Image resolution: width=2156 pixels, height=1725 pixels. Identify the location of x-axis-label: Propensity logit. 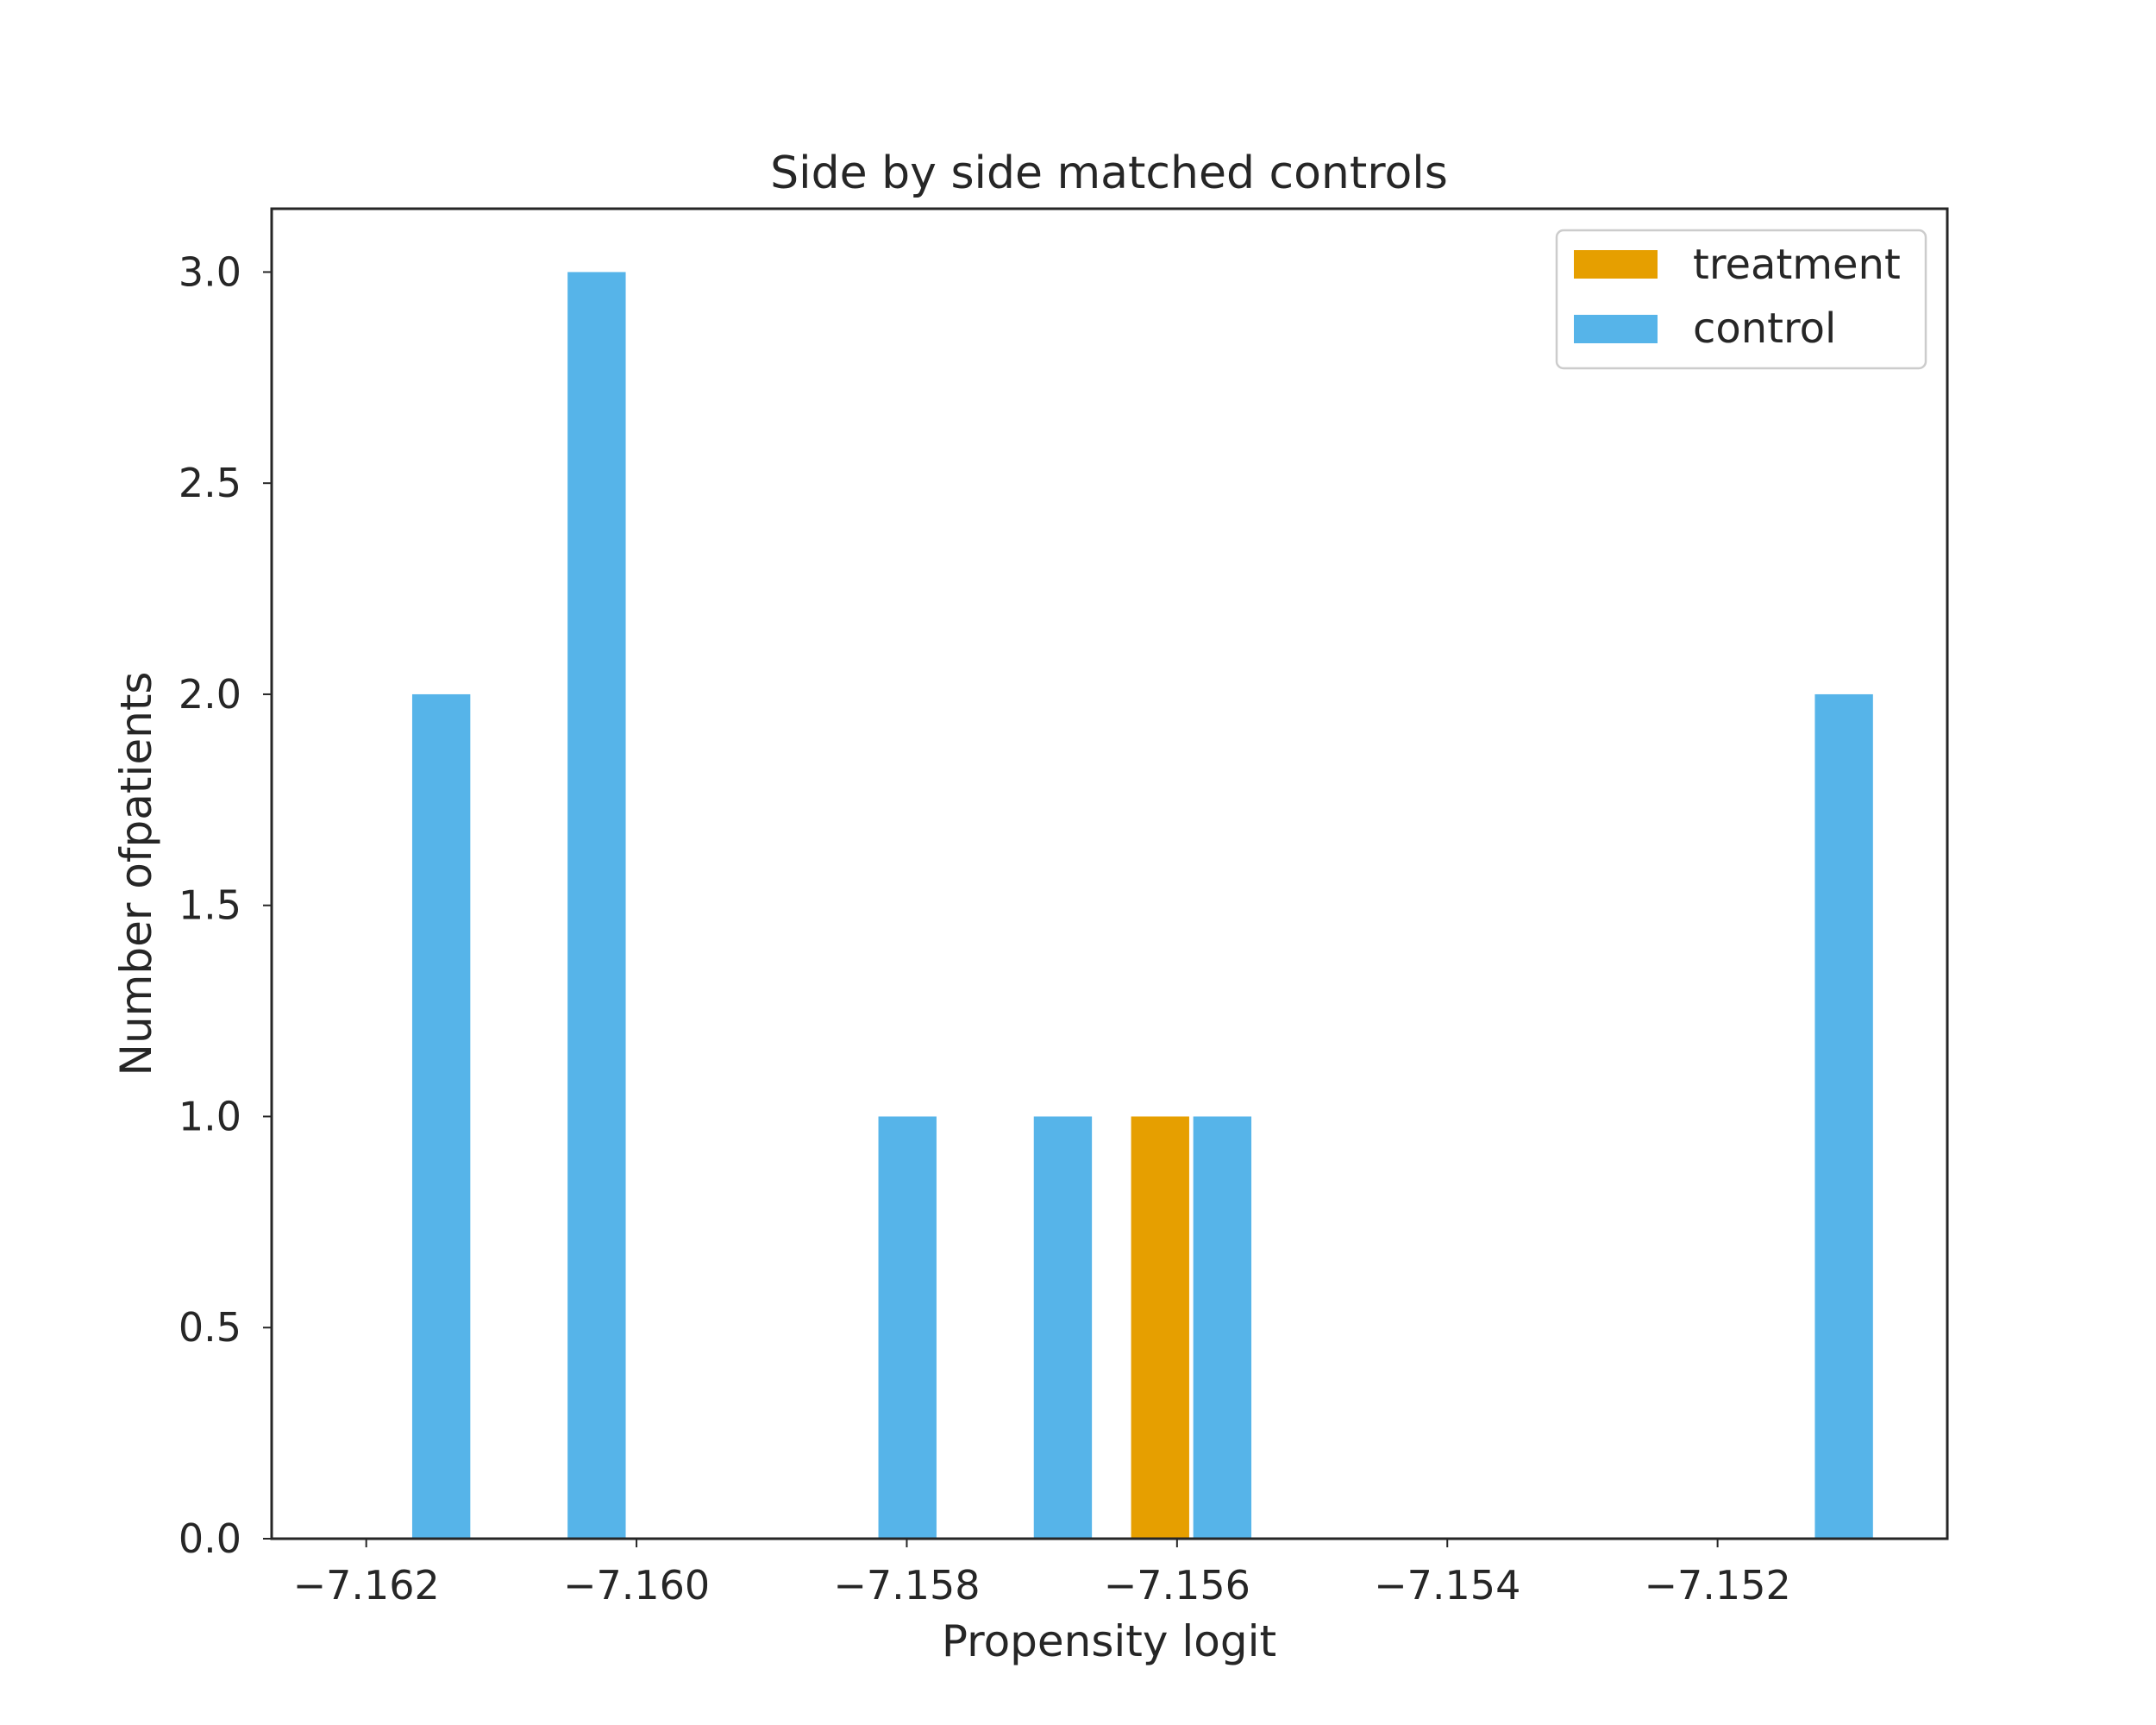
(1109, 1641).